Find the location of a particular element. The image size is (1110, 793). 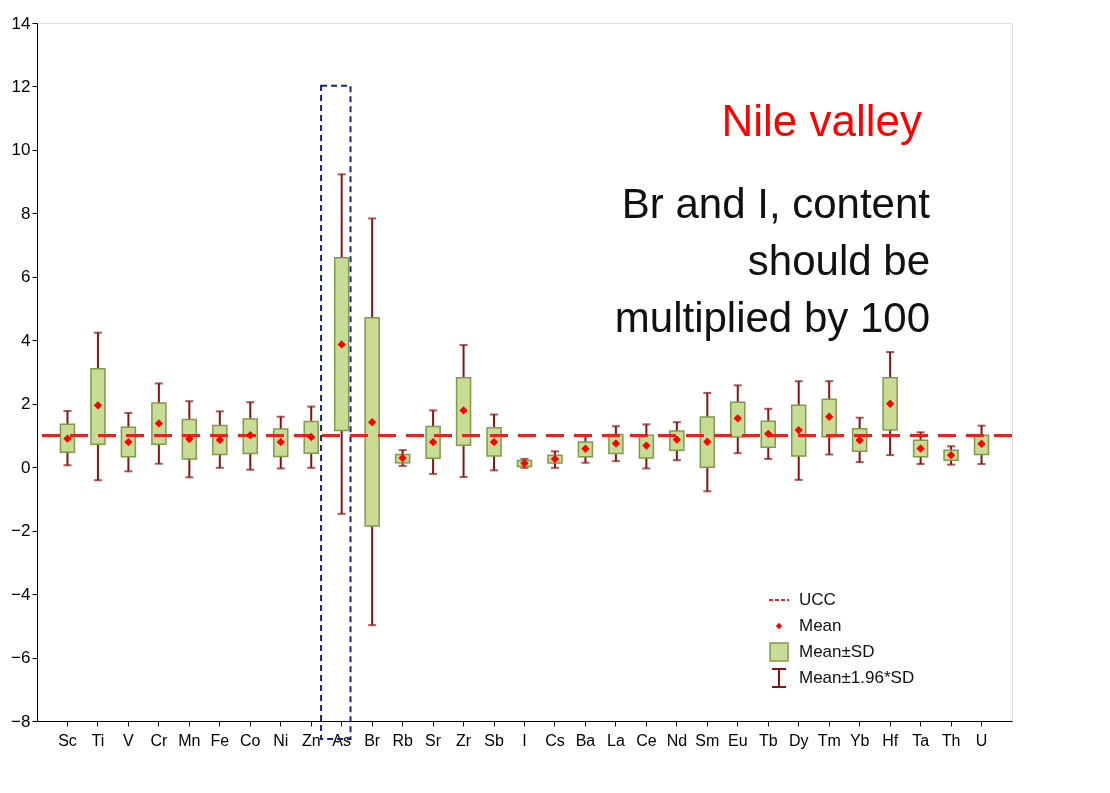

y-tick-label: −8 is located at coordinates (21, 721).